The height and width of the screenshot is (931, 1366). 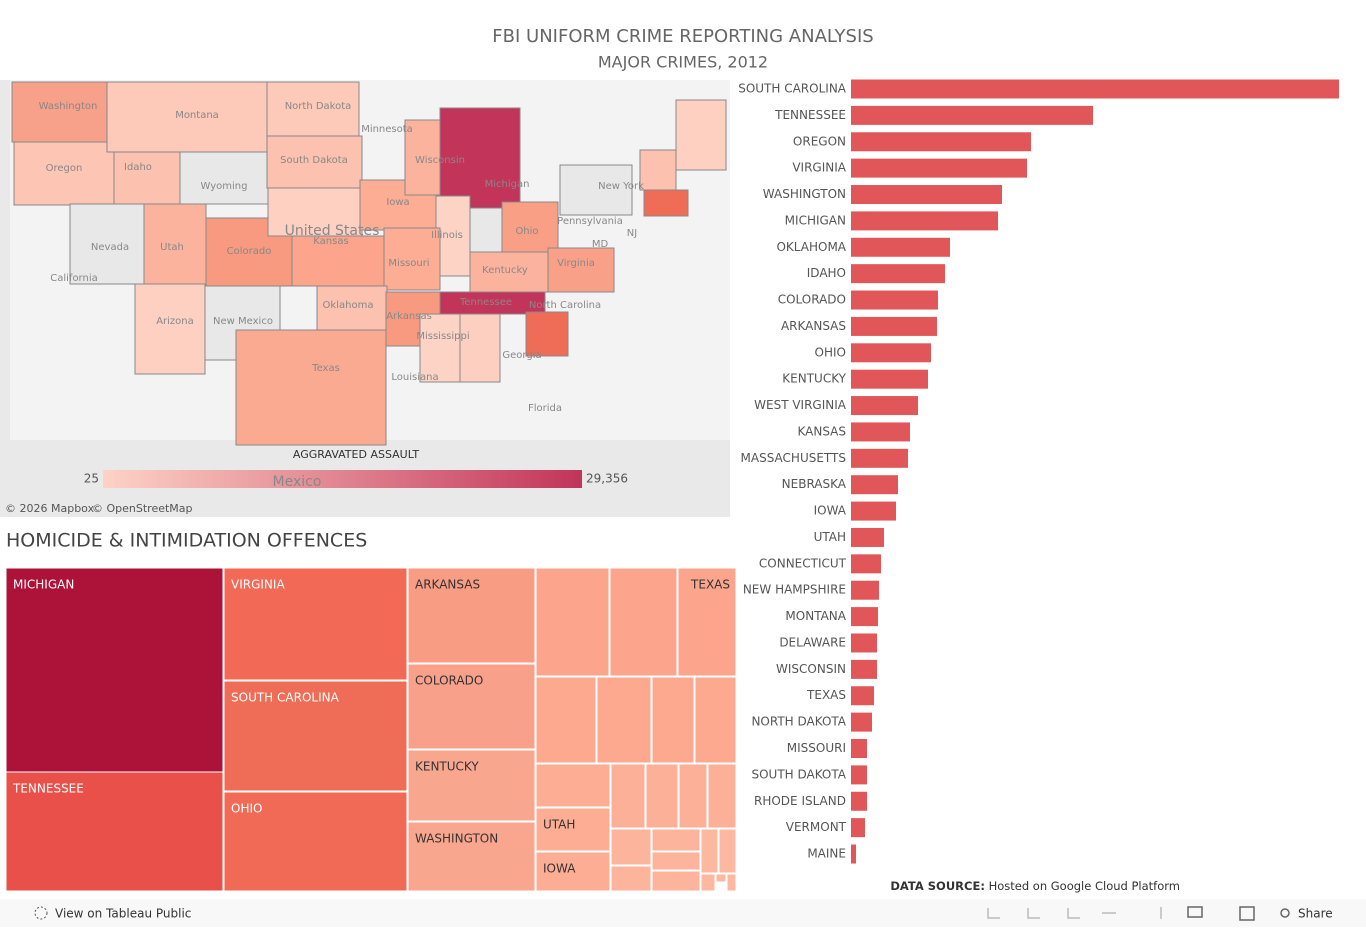 I want to click on bar-label: VIRGINIA, so click(x=819, y=168).